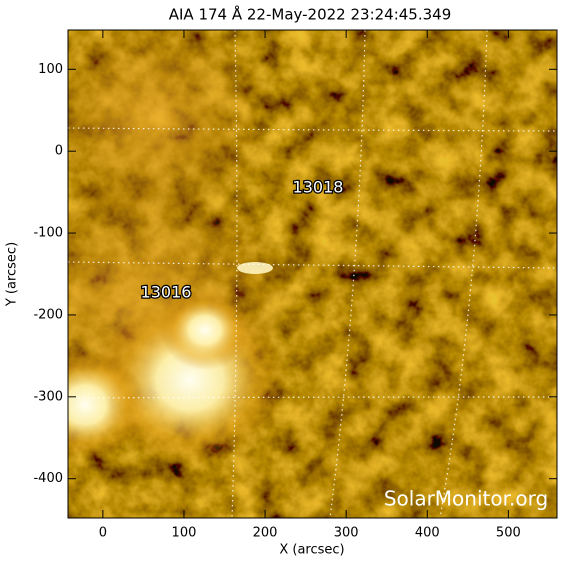  What do you see at coordinates (184, 533) in the screenshot?
I see `x-tick-label: 100` at bounding box center [184, 533].